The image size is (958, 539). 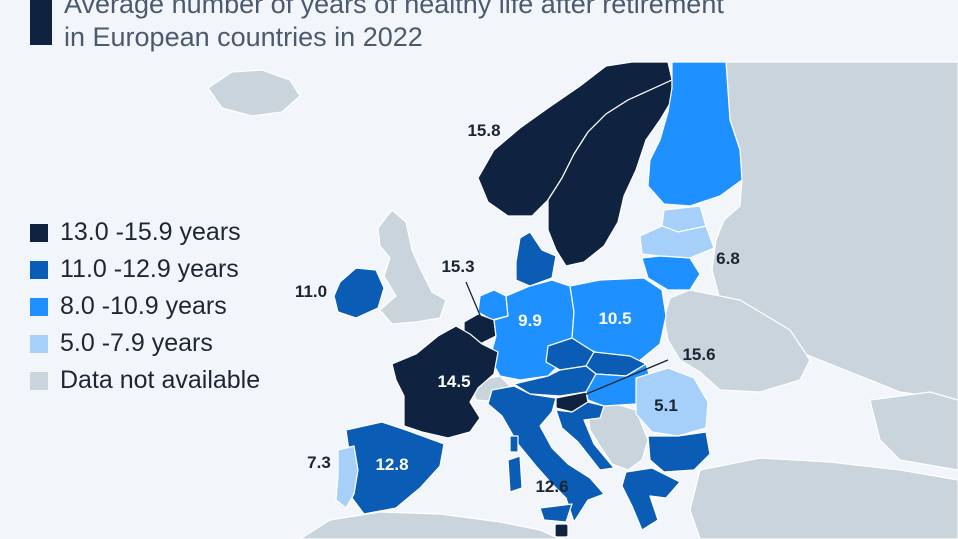 What do you see at coordinates (913, 431) in the screenshot?
I see `region-caucasus` at bounding box center [913, 431].